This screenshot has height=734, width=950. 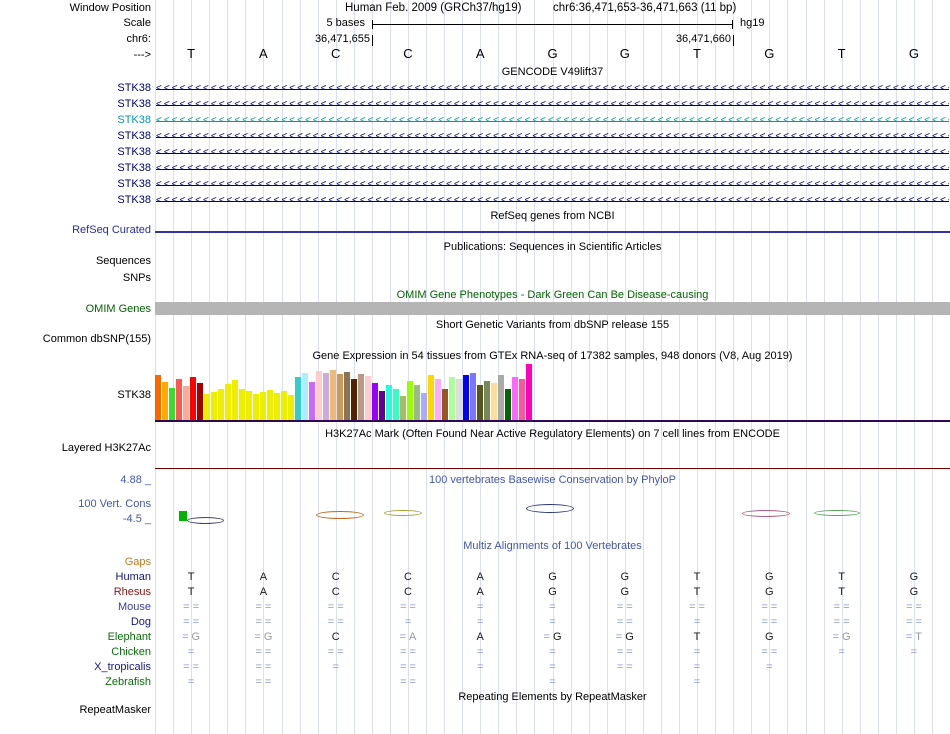 I want to click on multiz-alignment-cell: C, so click(x=408, y=577).